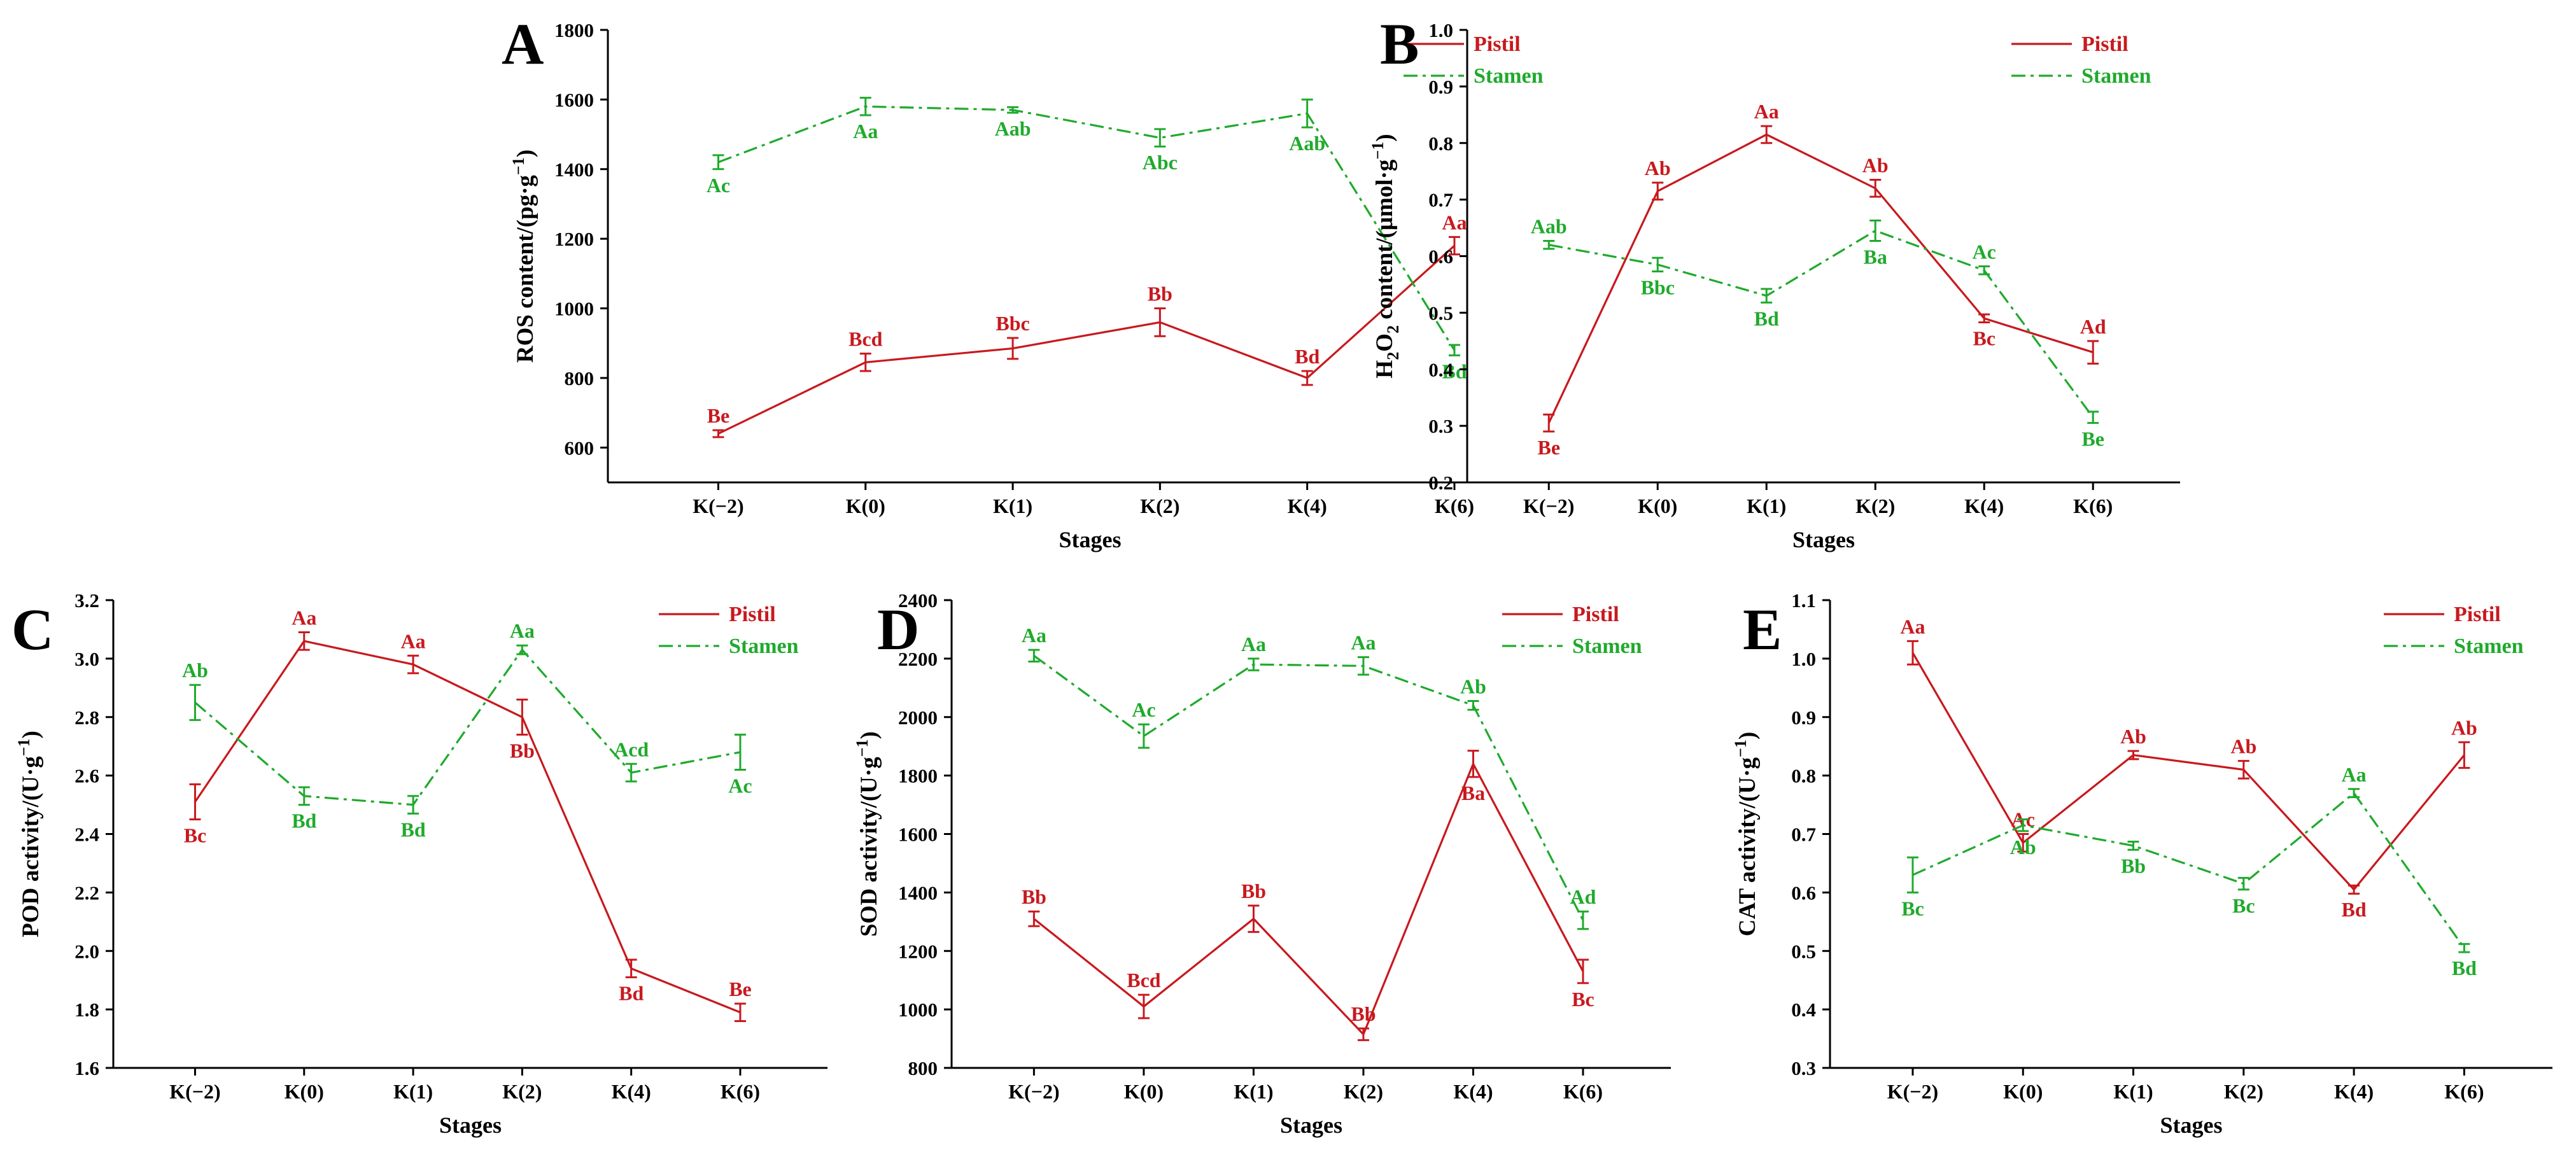 Image resolution: width=2576 pixels, height=1171 pixels. Describe the element at coordinates (1804, 951) in the screenshot. I see `y-tick-label: 0.5` at that location.